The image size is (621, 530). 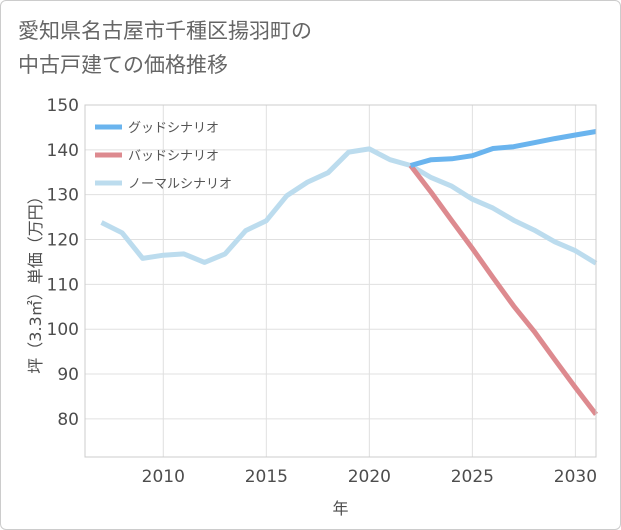 I want to click on x-tick-label: 2015, so click(x=266, y=477).